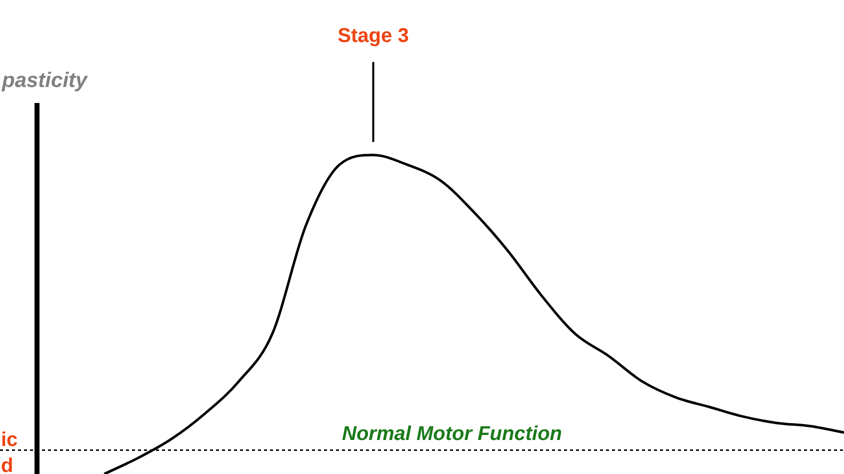 Image resolution: width=844 pixels, height=474 pixels. I want to click on ref-line-label: Normal Motor Function, so click(452, 434).